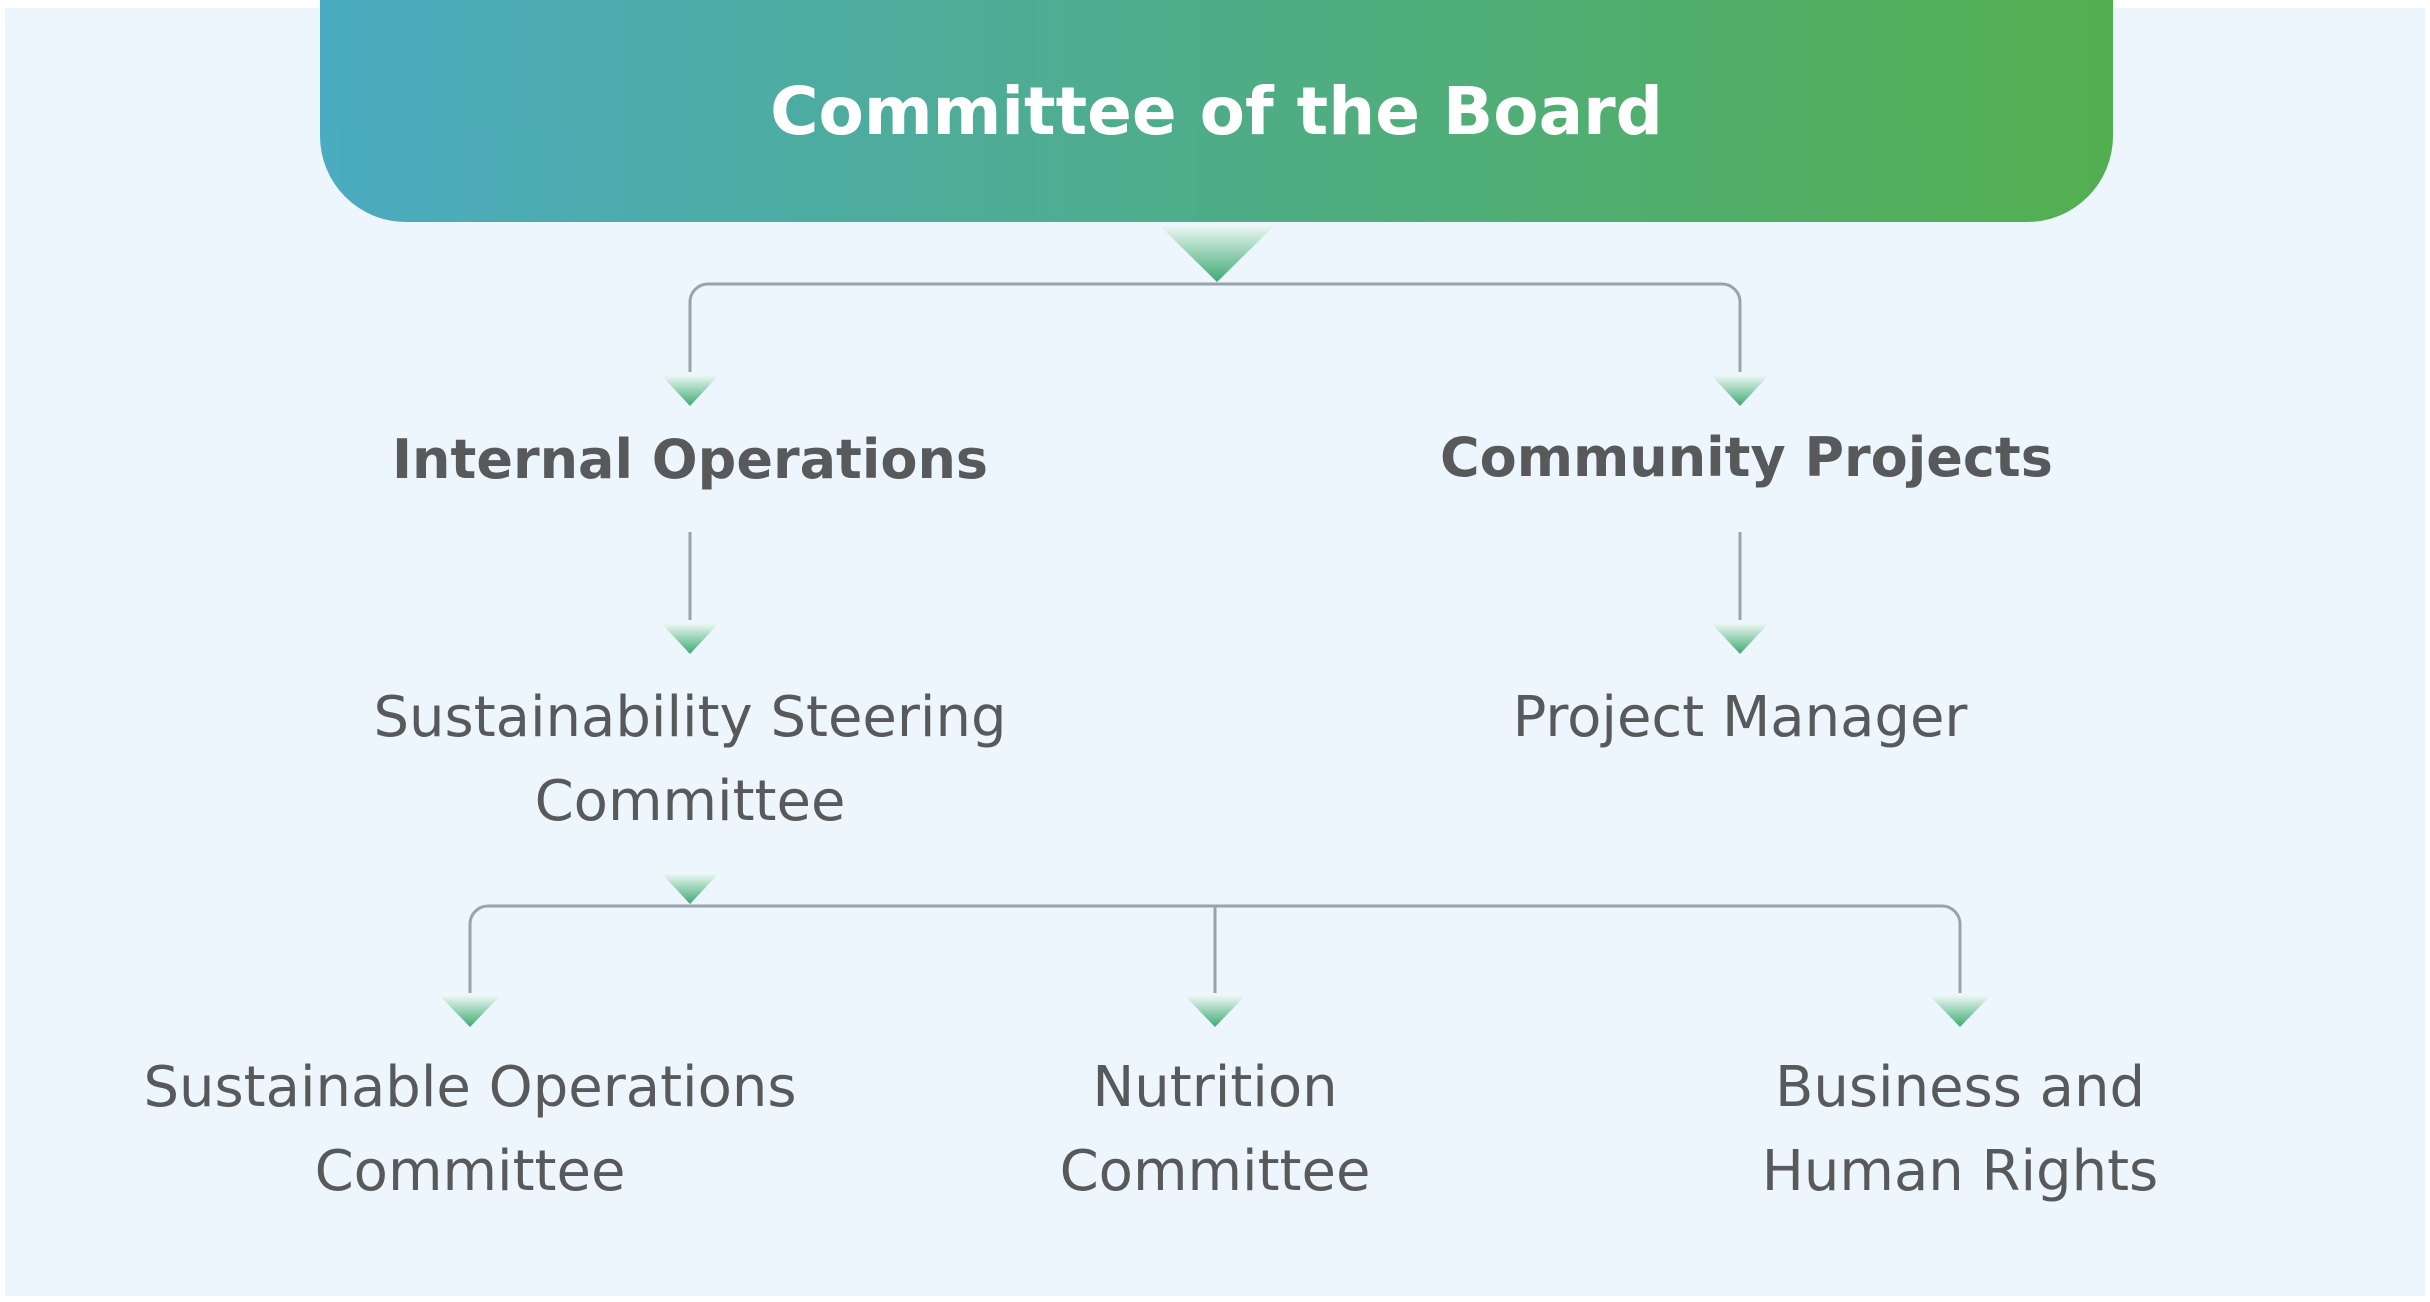 This screenshot has width=2430, height=1302. I want to click on node-community-projects-label: Community Projects, so click(1746, 457).